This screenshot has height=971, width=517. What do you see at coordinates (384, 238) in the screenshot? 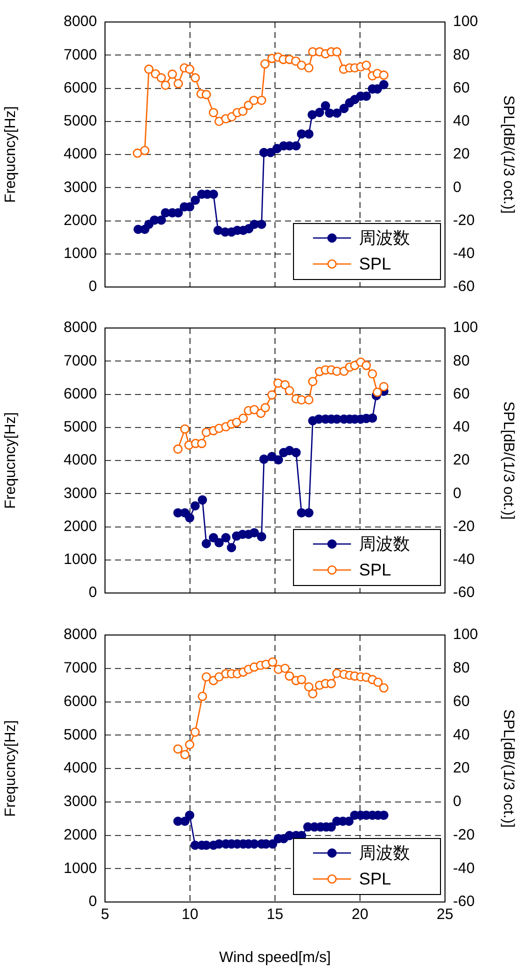
I see `legend-label: 周波数` at bounding box center [384, 238].